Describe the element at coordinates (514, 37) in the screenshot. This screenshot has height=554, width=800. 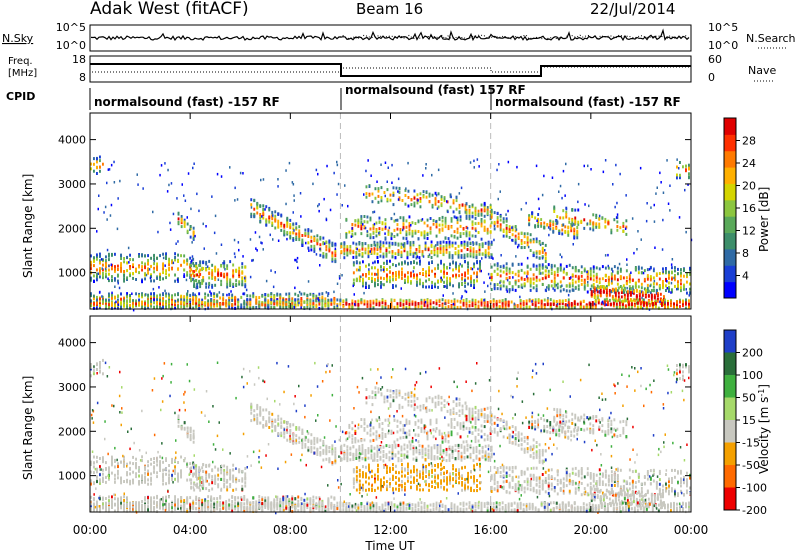
I see `nsearch-line` at that location.